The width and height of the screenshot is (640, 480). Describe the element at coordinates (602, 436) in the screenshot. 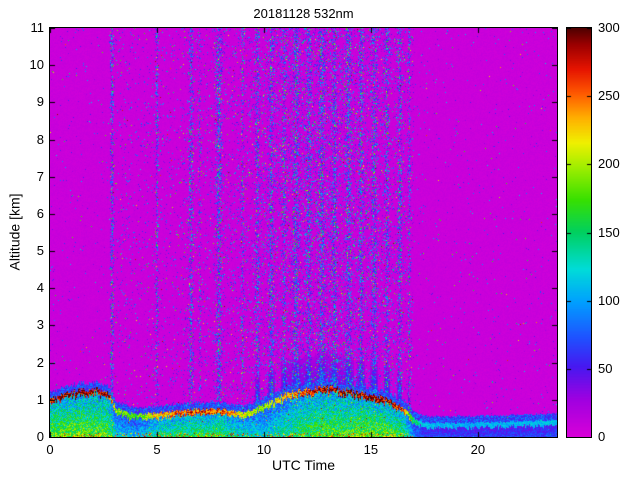

I see `colorbar-tick-label: 0` at that location.